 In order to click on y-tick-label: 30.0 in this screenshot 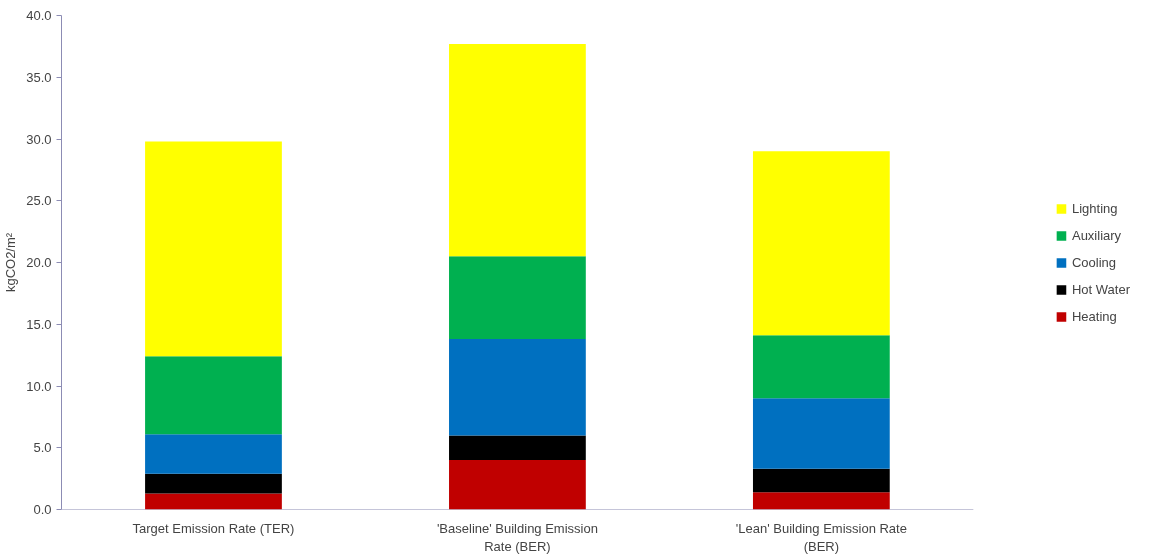, I will do `click(39, 139)`.